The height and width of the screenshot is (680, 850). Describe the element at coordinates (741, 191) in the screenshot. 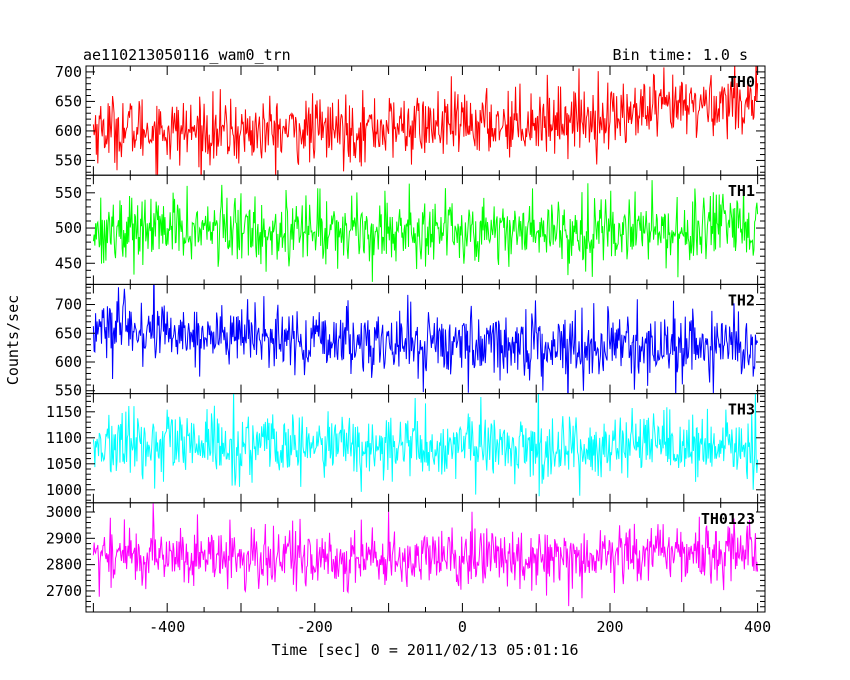

I see `panel-name-label: TH1` at that location.